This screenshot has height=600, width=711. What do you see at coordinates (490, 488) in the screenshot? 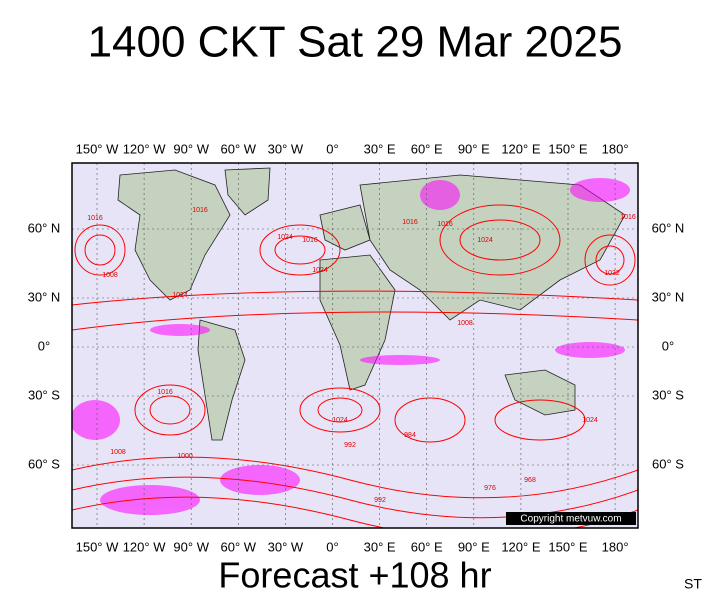
I see `contour-label: 976` at bounding box center [490, 488].